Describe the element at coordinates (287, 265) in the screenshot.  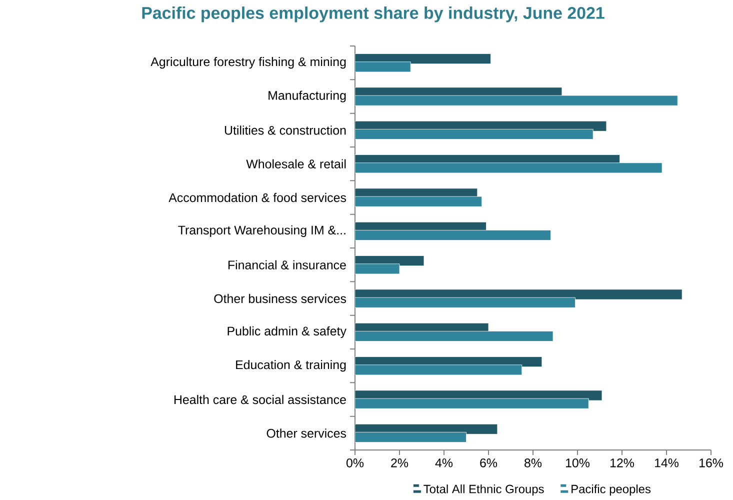
I see `y-tick-label: Financial & insurance` at that location.